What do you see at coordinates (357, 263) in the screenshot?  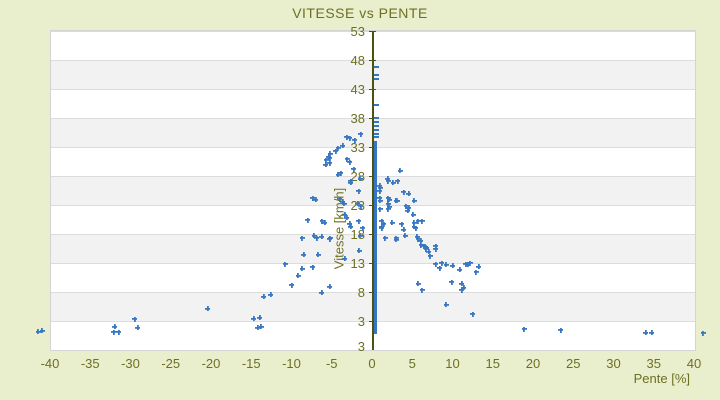 I see `y-tick-label: 13` at bounding box center [357, 263].